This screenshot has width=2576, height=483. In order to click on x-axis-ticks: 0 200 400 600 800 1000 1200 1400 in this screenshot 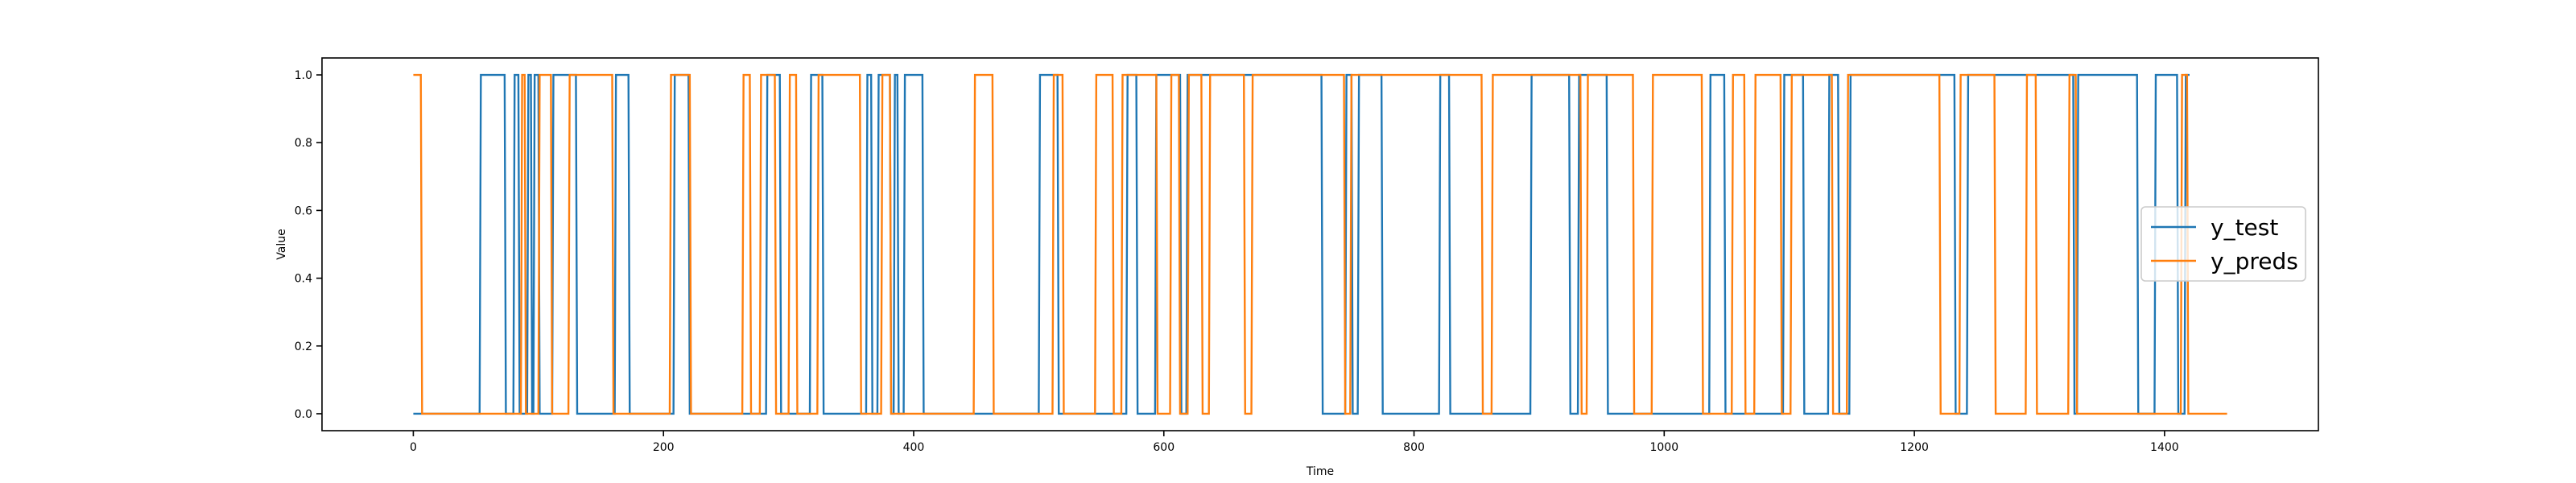, I will do `click(1294, 442)`.